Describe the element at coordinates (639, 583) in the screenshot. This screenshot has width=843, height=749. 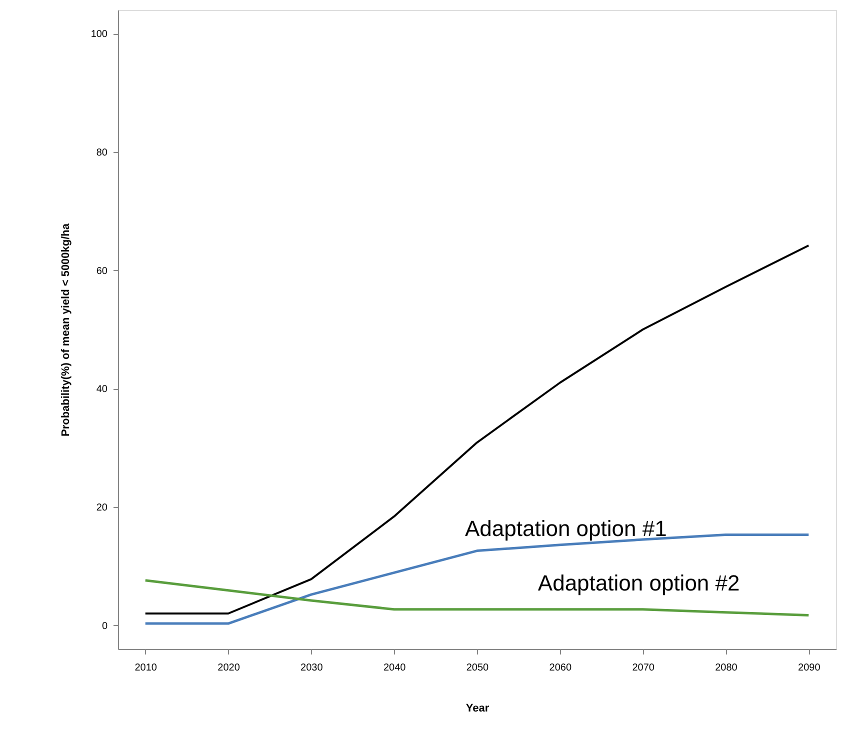
I see `series-label: Adaptation option #2` at that location.